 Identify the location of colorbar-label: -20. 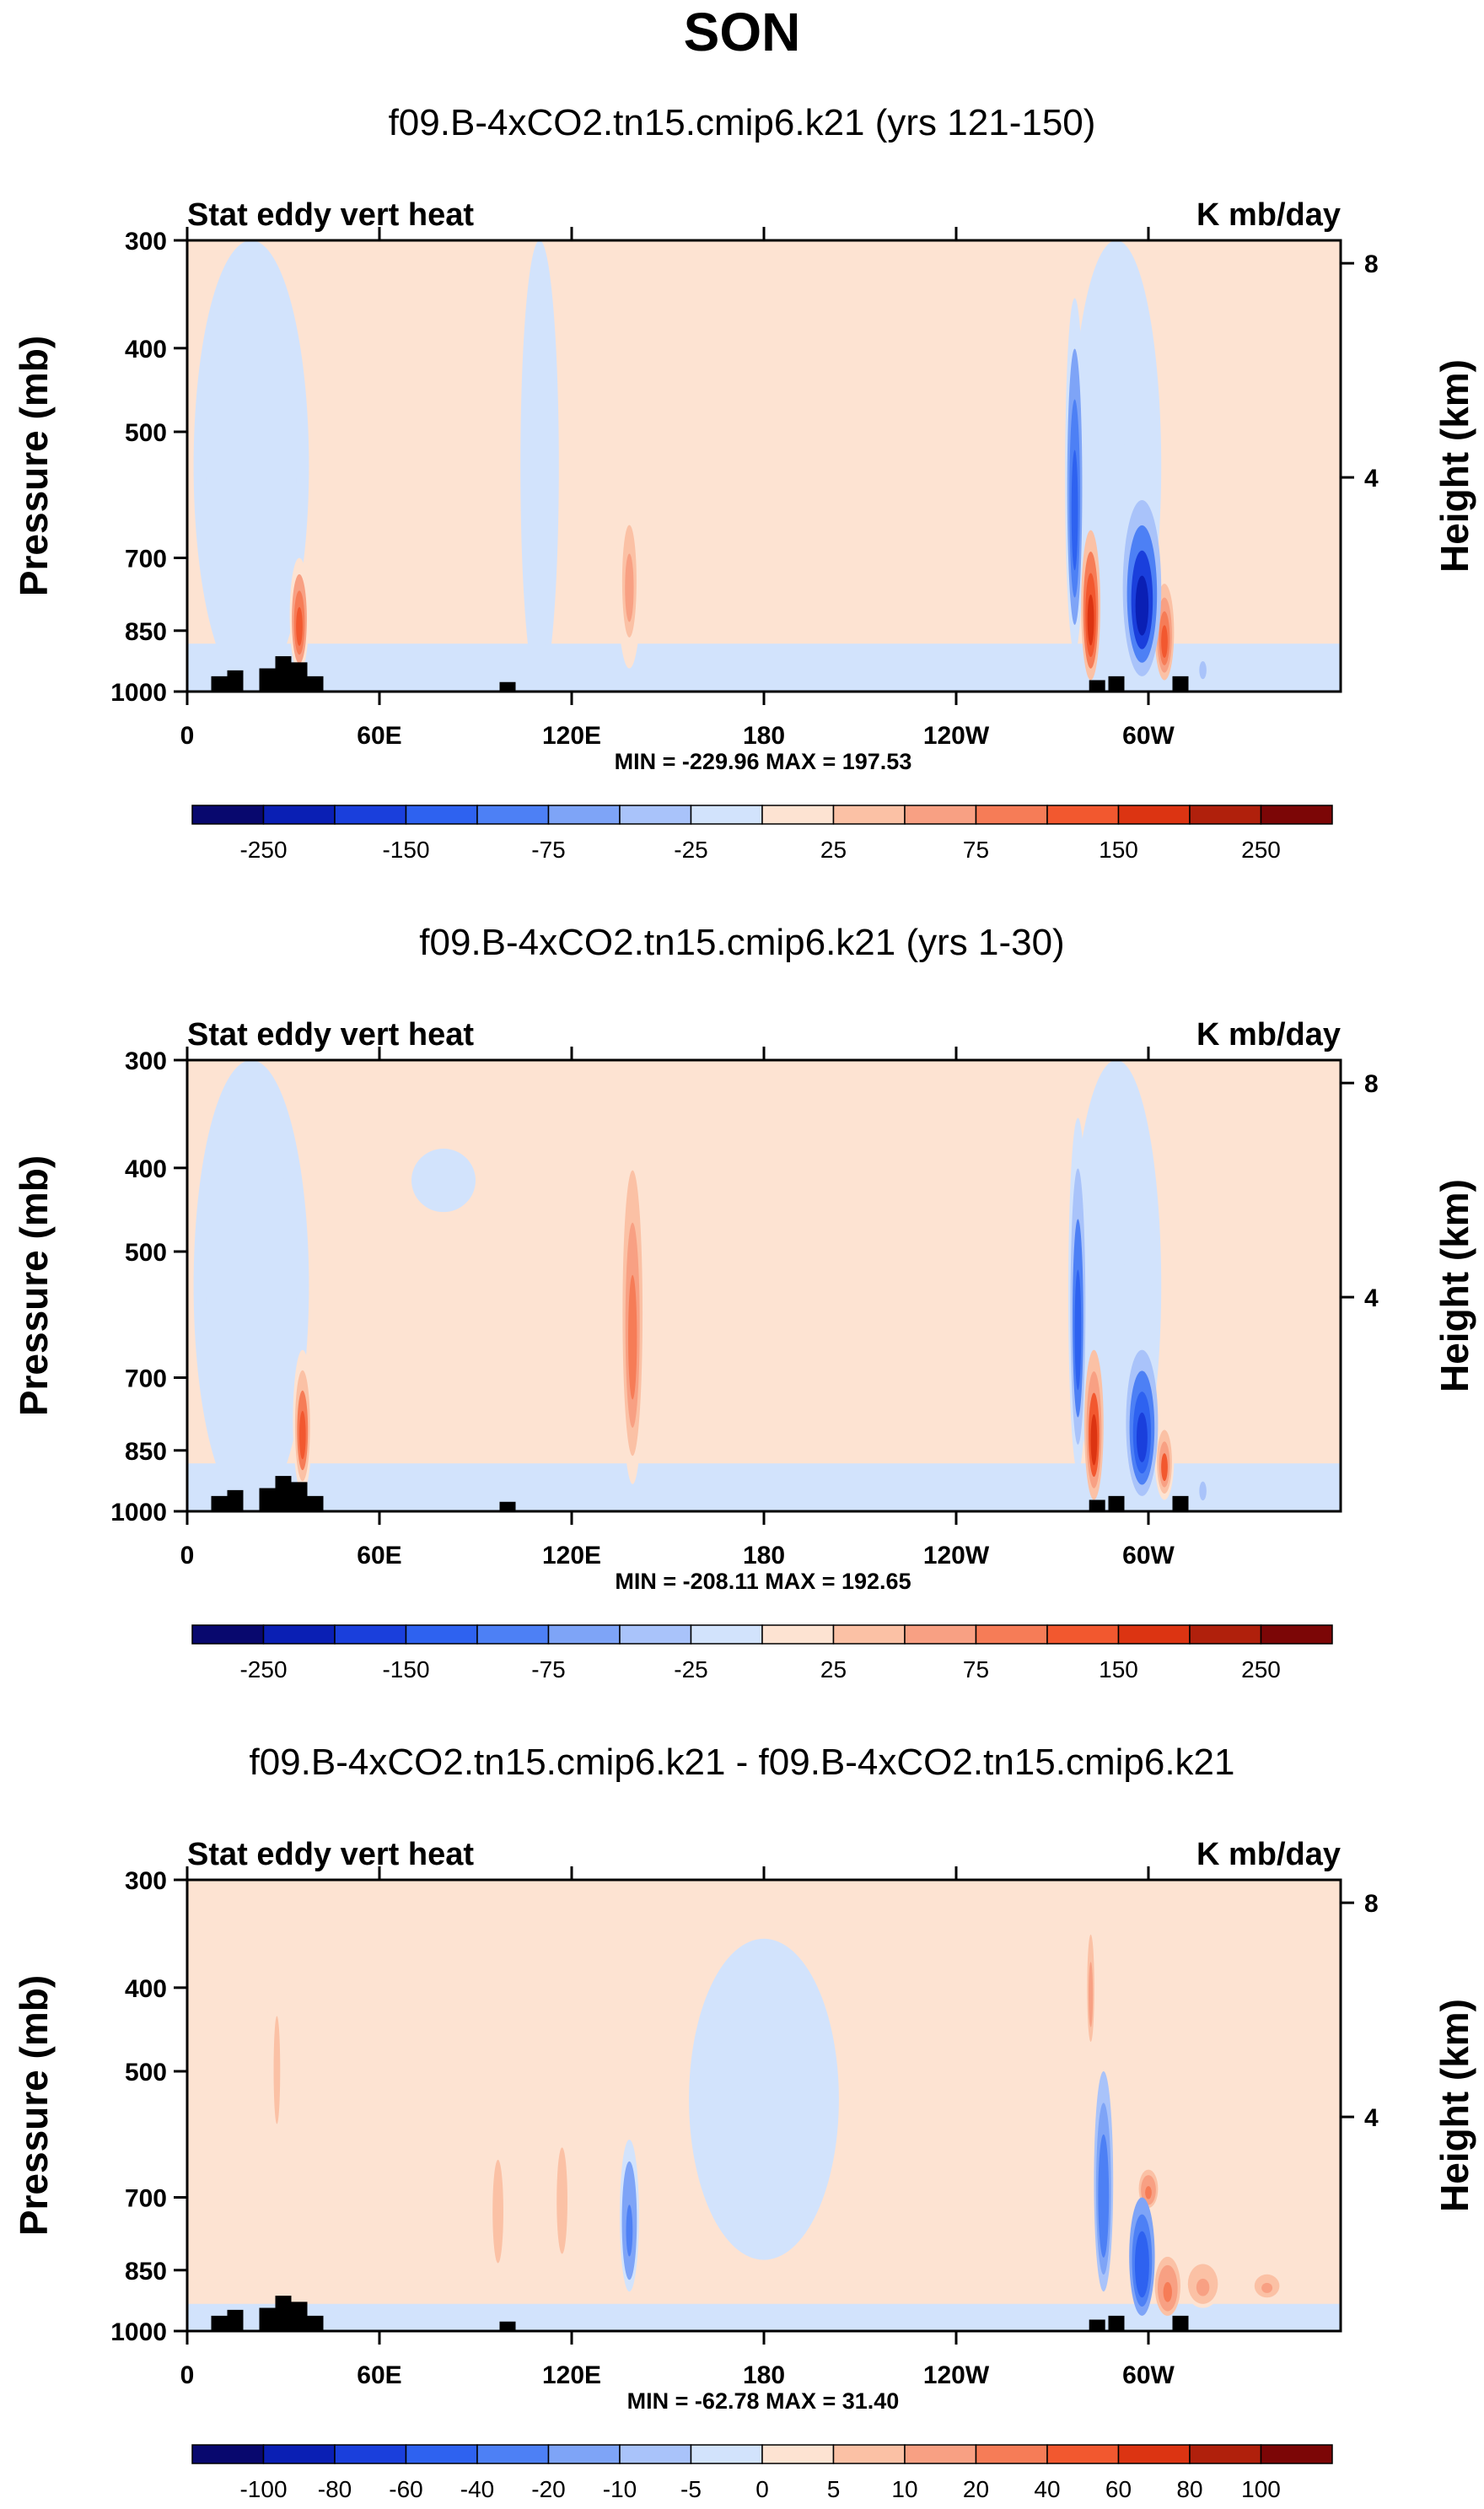
(548, 2489).